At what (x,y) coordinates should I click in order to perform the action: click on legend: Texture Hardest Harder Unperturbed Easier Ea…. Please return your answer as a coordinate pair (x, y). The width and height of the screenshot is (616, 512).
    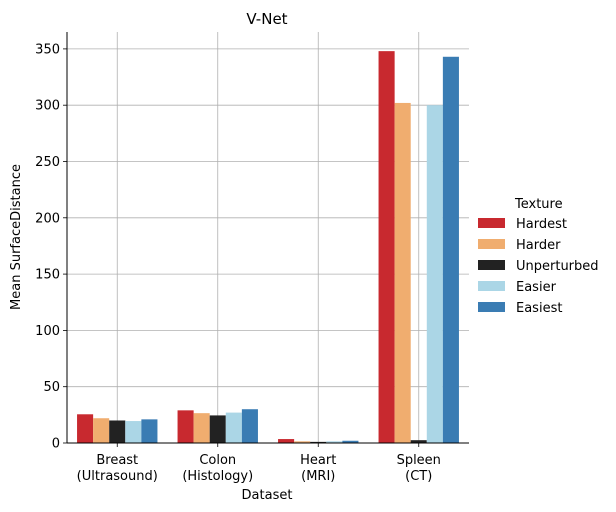
    Looking at the image, I should click on (538, 256).